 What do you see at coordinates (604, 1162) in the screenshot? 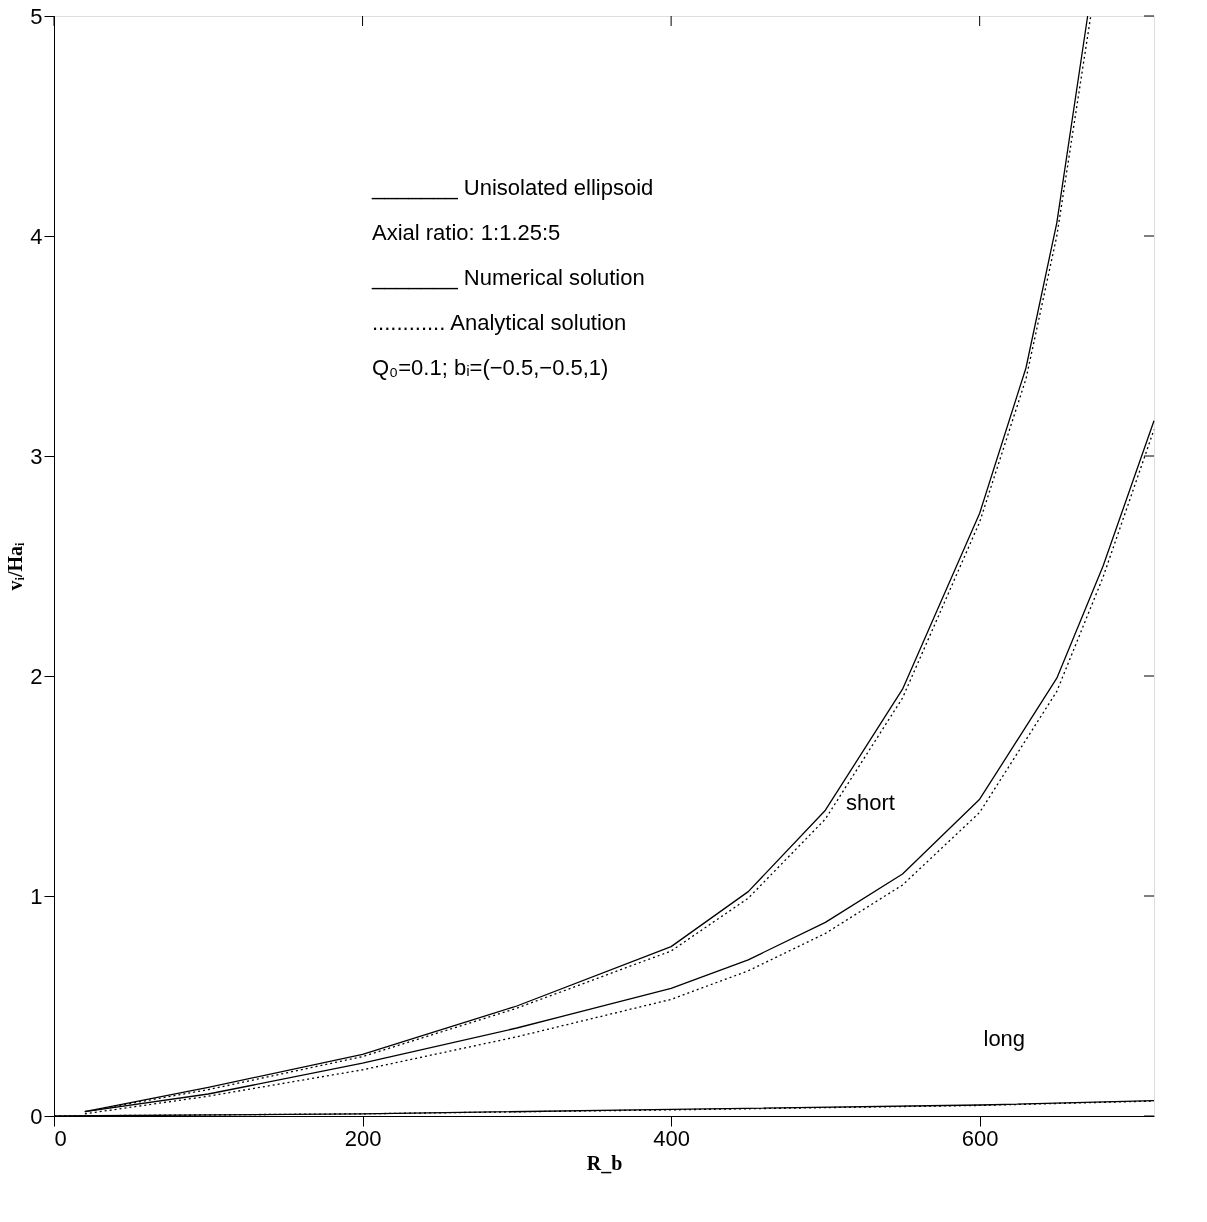
I see `x-axis-title: R_b` at bounding box center [604, 1162].